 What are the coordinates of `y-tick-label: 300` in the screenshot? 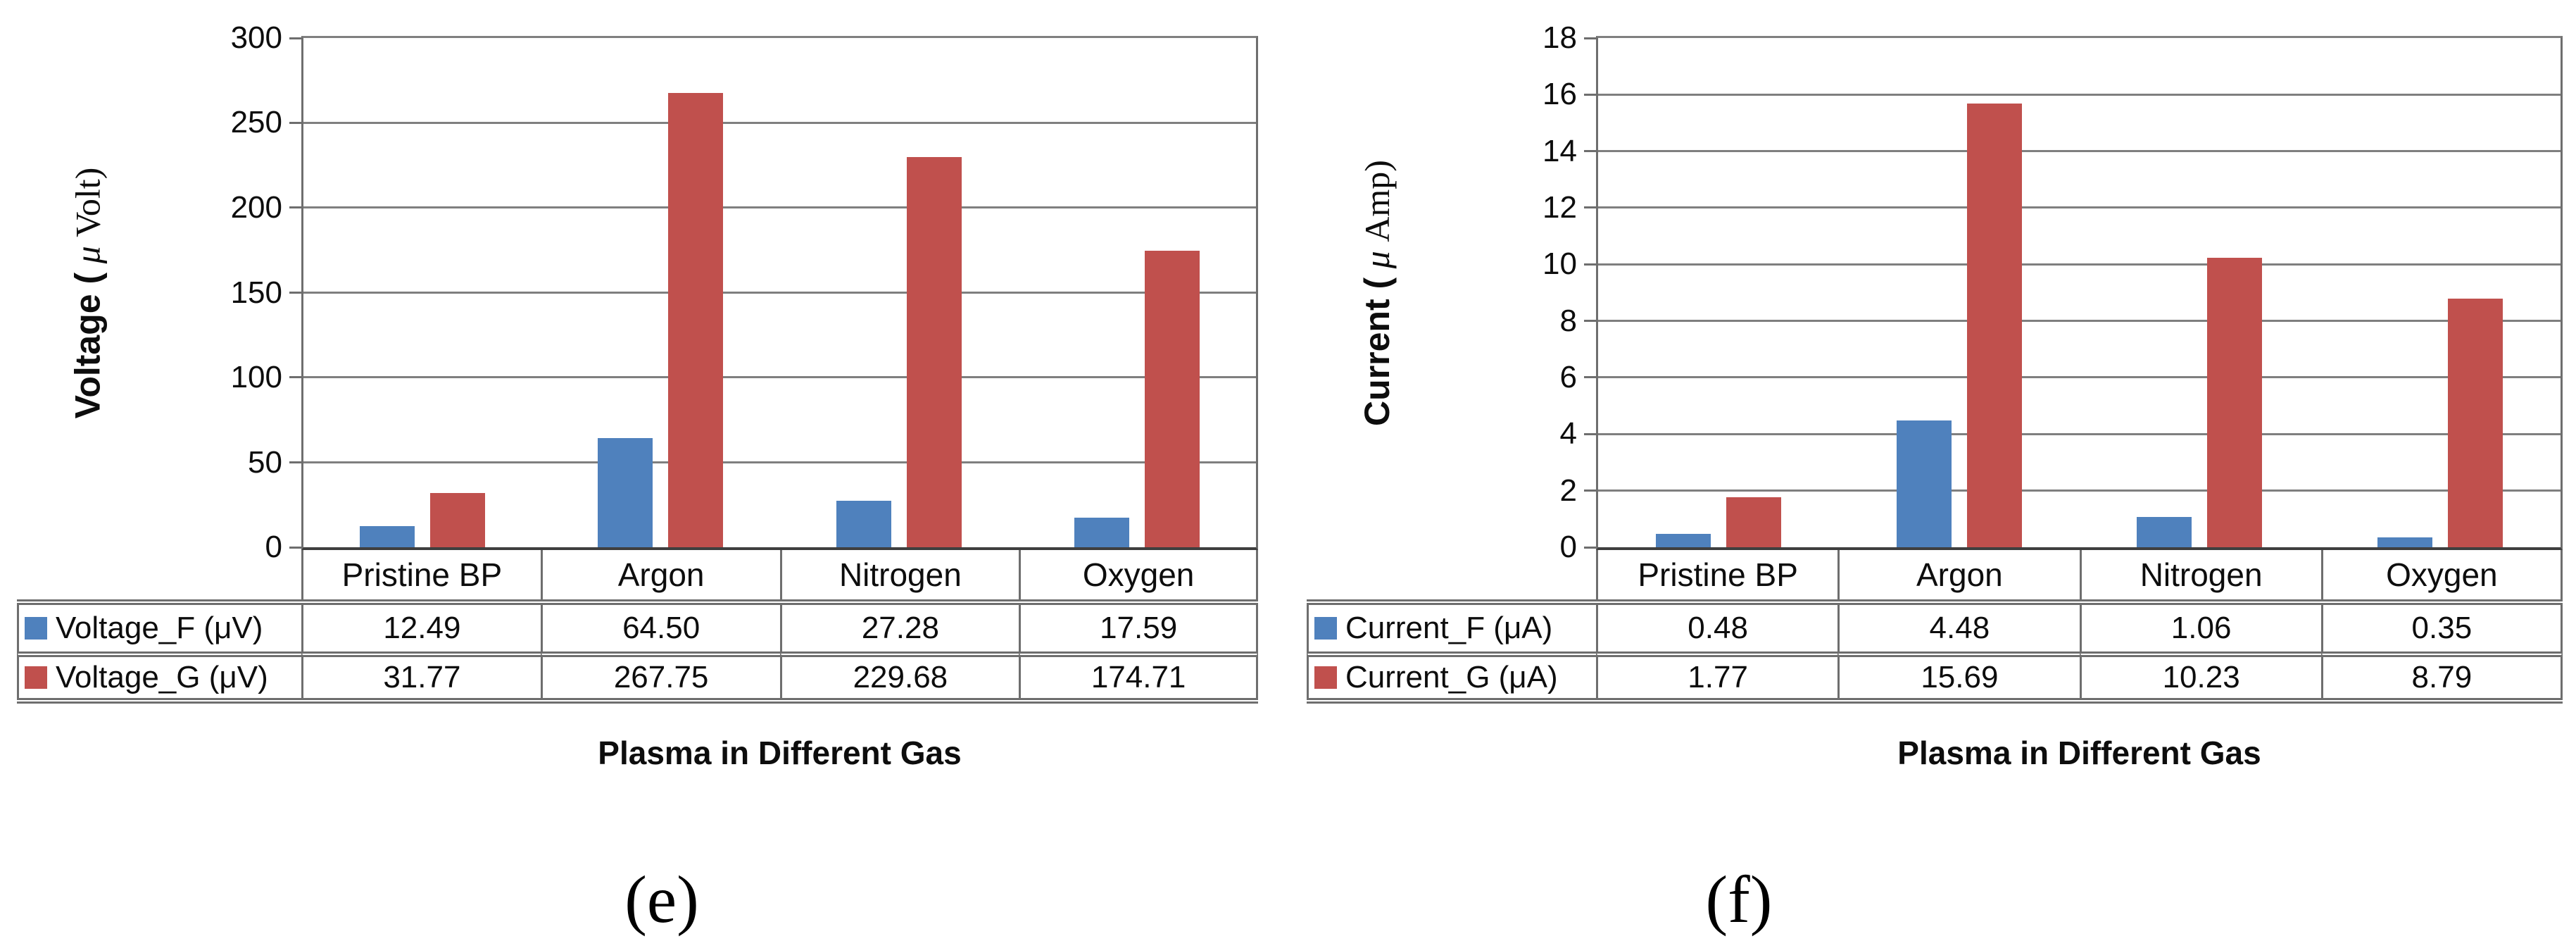 It's located at (256, 38).